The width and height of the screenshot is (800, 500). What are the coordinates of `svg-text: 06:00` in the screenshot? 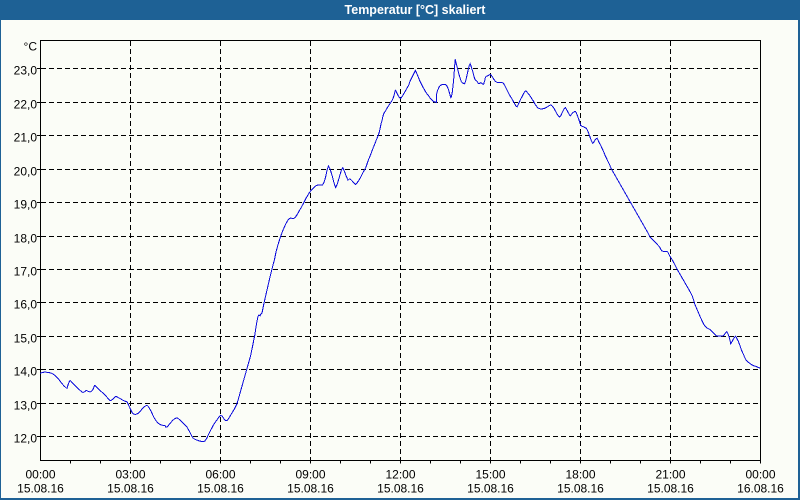 It's located at (220, 475).